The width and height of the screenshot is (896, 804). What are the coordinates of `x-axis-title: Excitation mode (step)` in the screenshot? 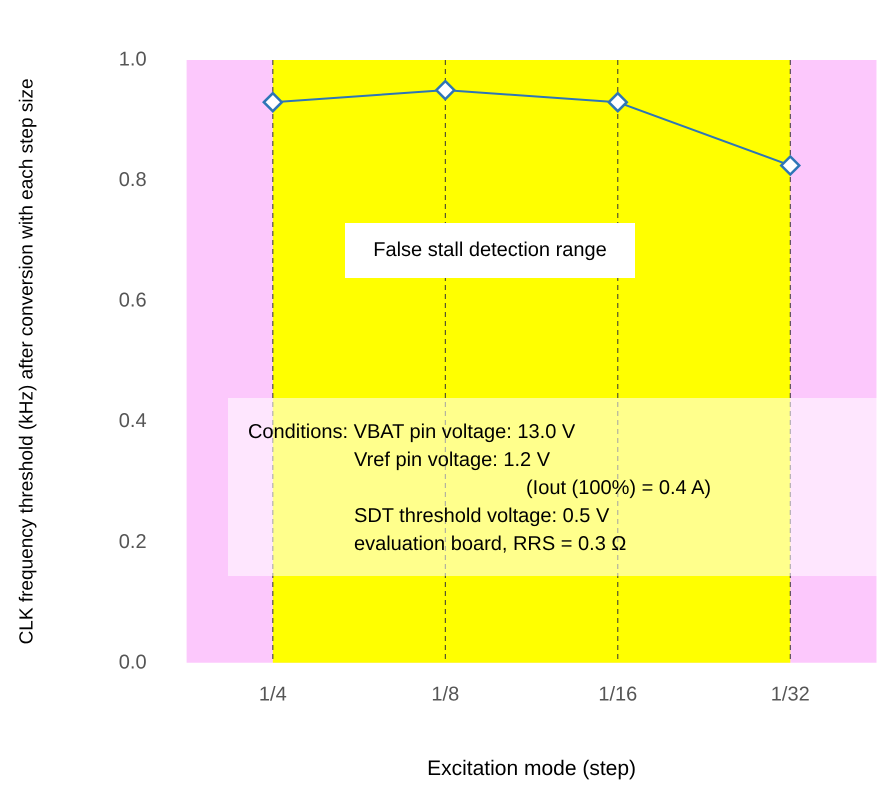 It's located at (531, 768).